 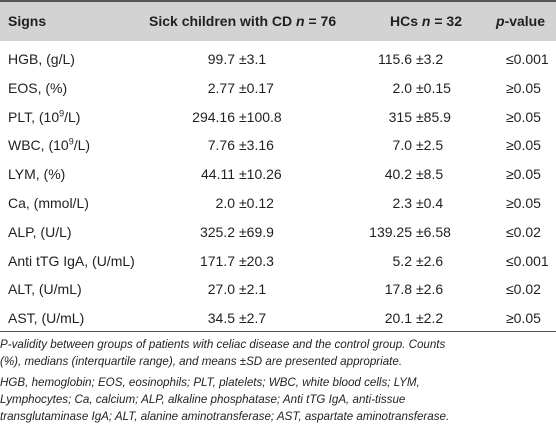 I want to click on row-hc-mean: 2.3, so click(x=402, y=203).